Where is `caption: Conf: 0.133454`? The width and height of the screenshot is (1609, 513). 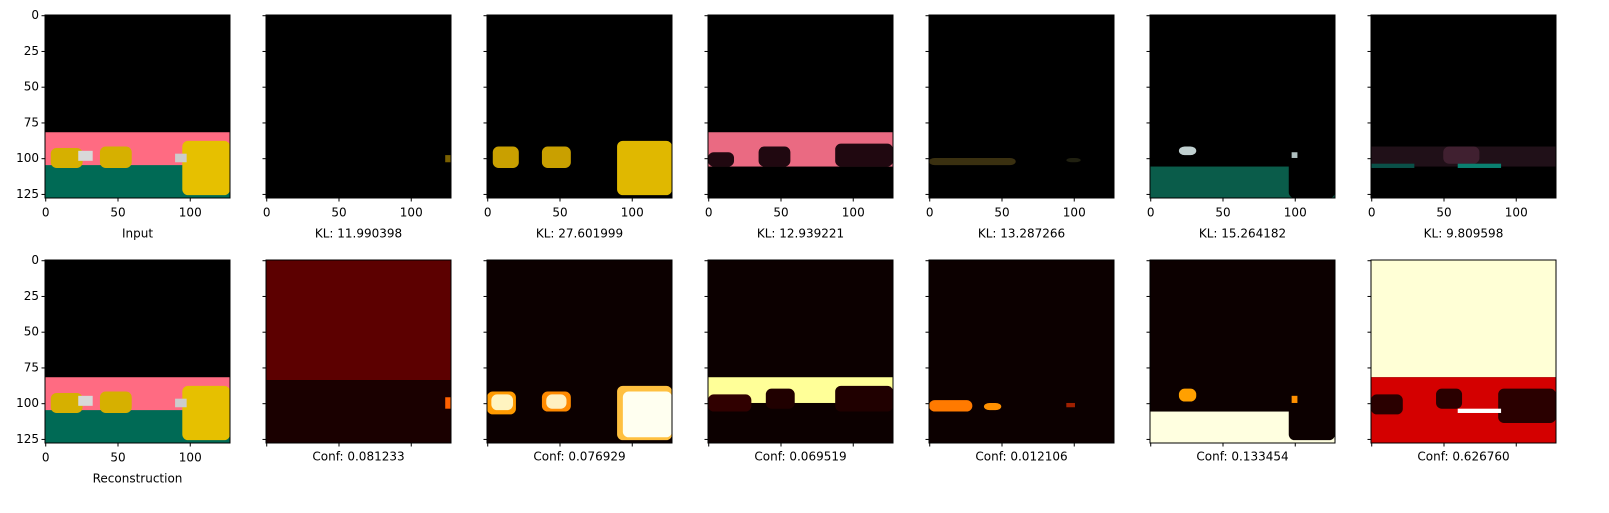 caption: Conf: 0.133454 is located at coordinates (1242, 457).